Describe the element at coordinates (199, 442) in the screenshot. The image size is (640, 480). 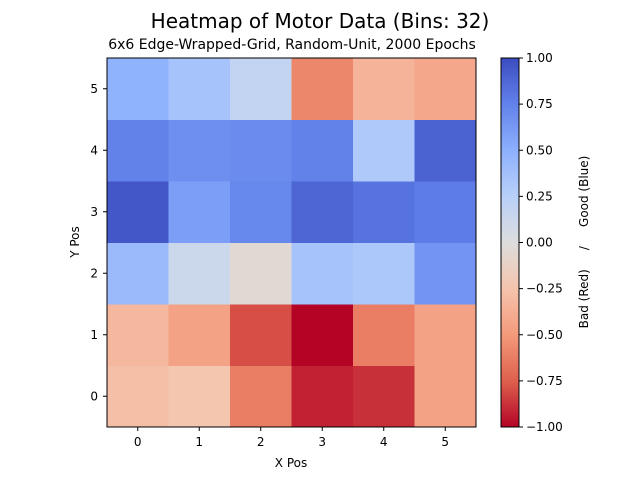
I see `x-tick-label: 1` at that location.